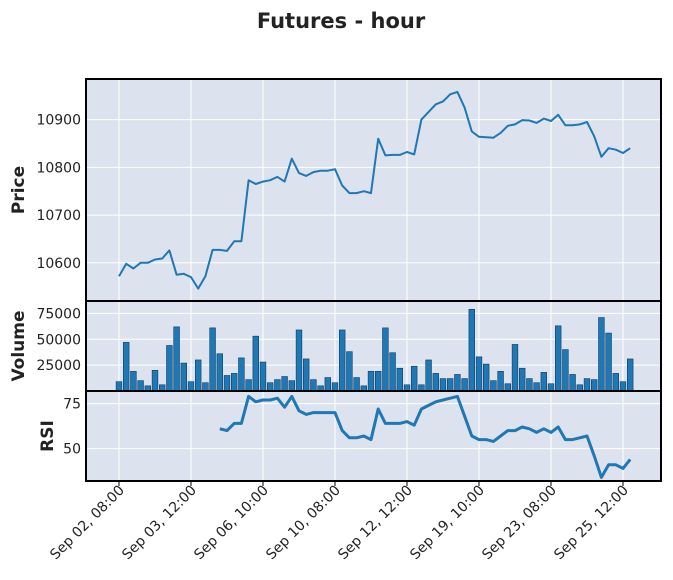 The height and width of the screenshot is (580, 673). What do you see at coordinates (48, 436) in the screenshot?
I see `rsi-axis-label: RSI` at bounding box center [48, 436].